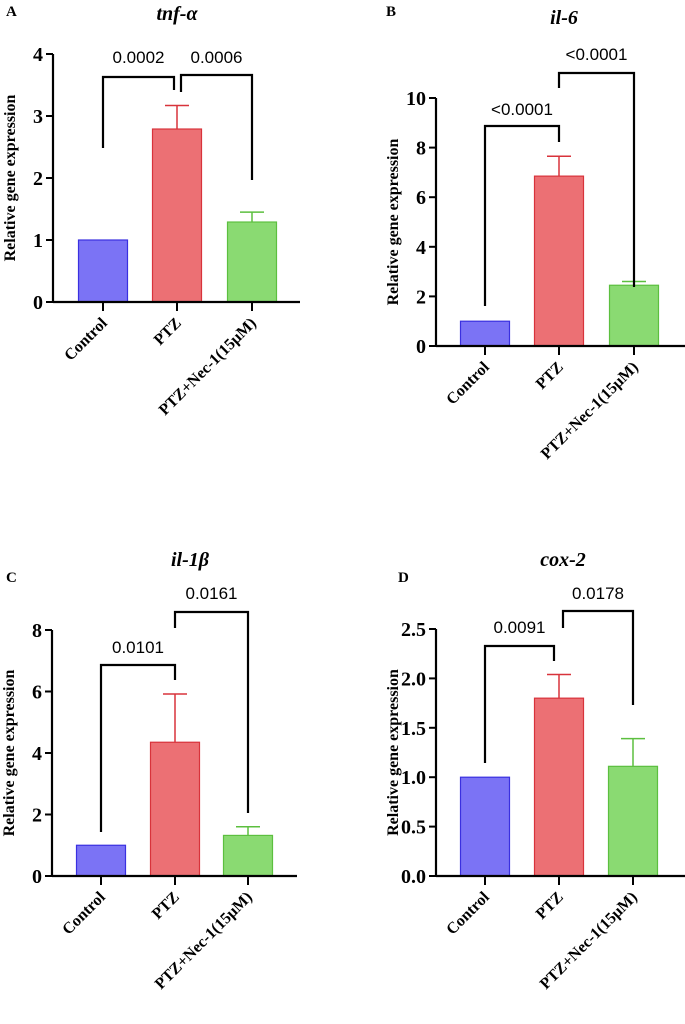 The image size is (685, 1024). What do you see at coordinates (38, 117) in the screenshot?
I see `y-tick-label: 3` at bounding box center [38, 117].